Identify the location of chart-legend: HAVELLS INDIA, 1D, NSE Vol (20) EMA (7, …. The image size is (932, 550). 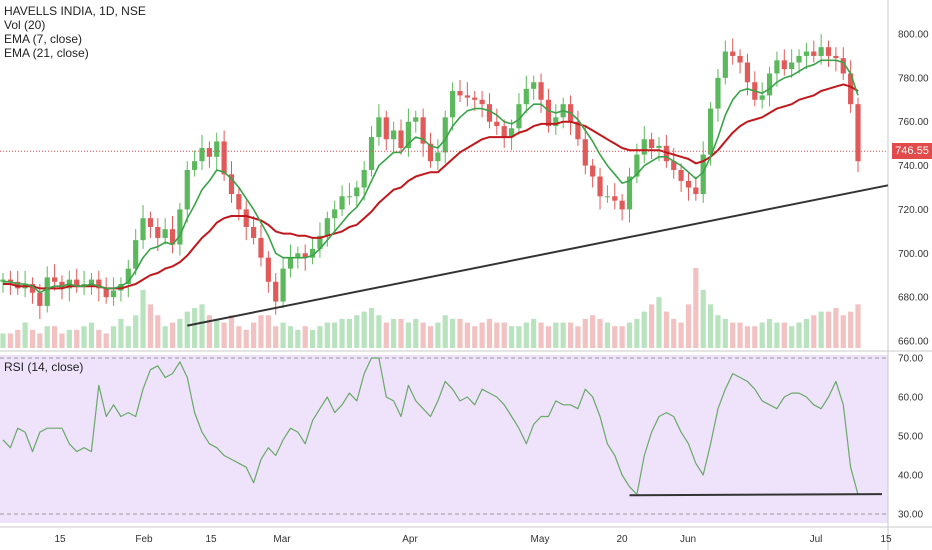
(75, 32).